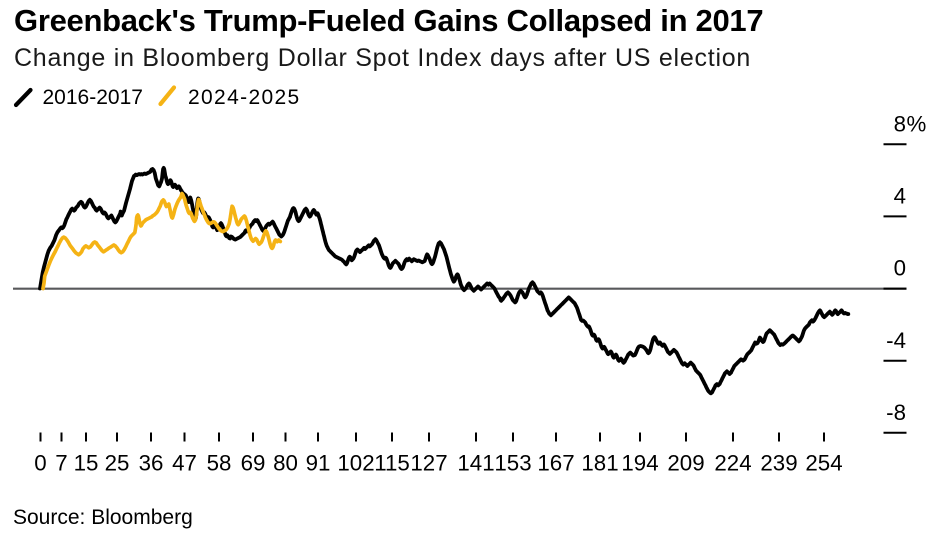  I want to click on svg-text: 4, so click(900, 196).